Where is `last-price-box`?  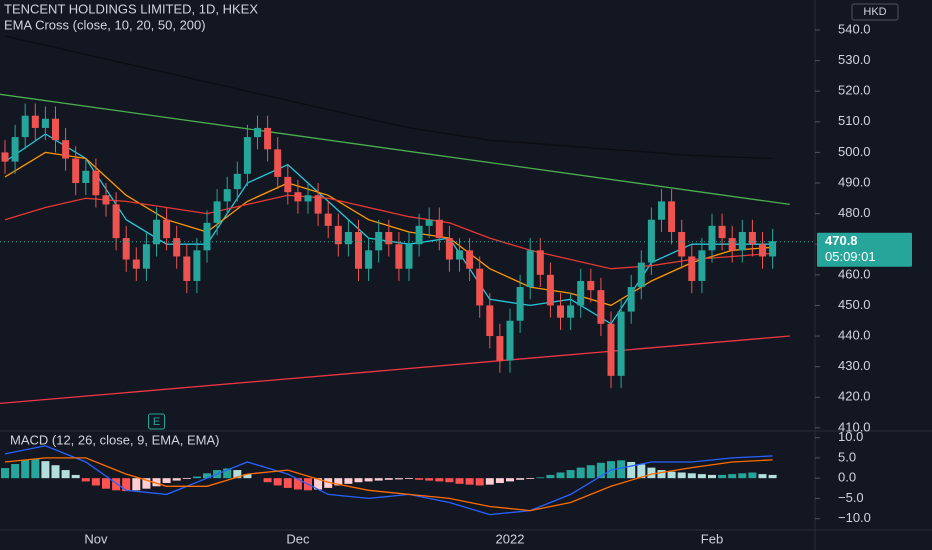 last-price-box is located at coordinates (864, 249).